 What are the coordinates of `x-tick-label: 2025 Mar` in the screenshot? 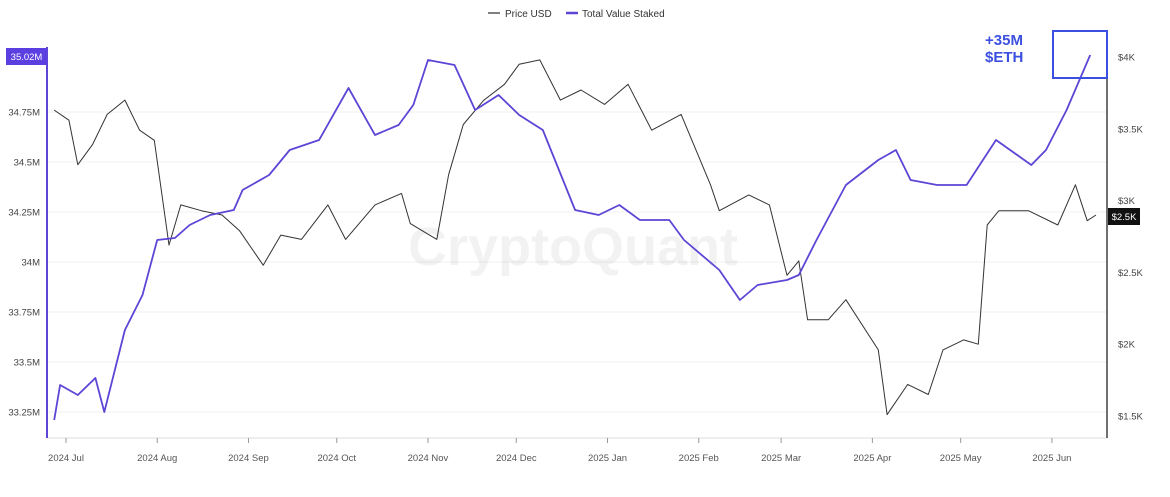 It's located at (781, 458).